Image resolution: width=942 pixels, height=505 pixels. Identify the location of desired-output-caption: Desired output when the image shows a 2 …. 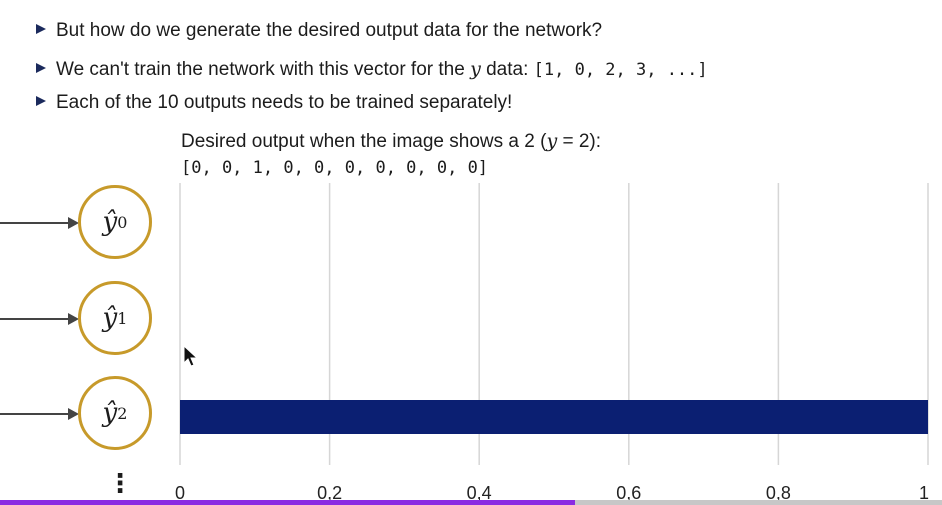
(391, 141).